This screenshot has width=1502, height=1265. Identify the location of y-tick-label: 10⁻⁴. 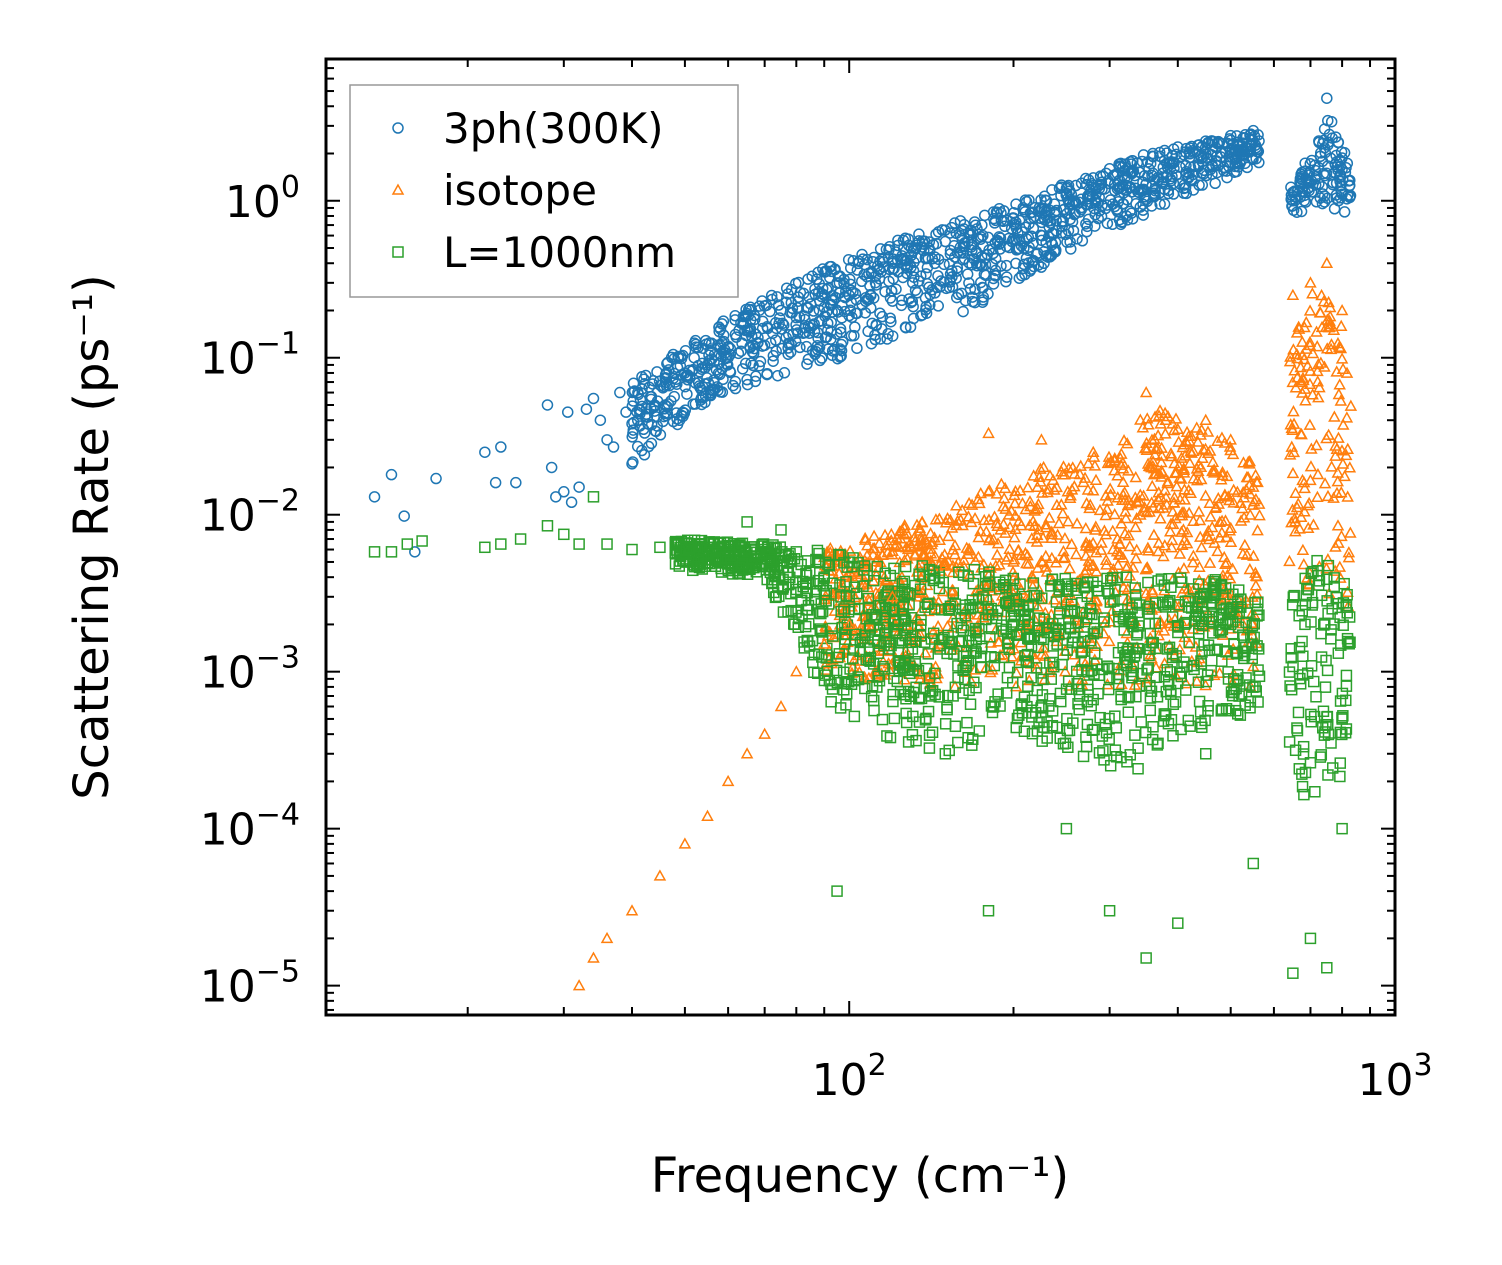
(250, 827).